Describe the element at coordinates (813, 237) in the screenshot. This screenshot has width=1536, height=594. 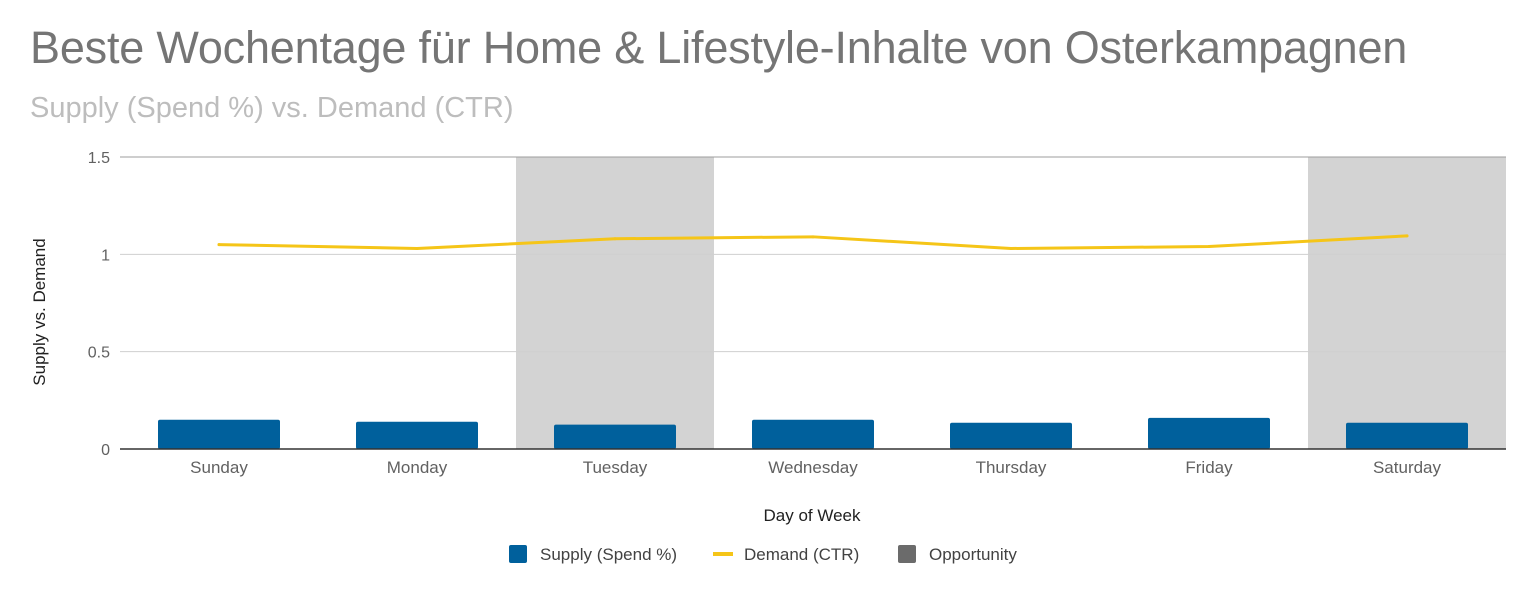
I see `demand-point-wednesday` at that location.